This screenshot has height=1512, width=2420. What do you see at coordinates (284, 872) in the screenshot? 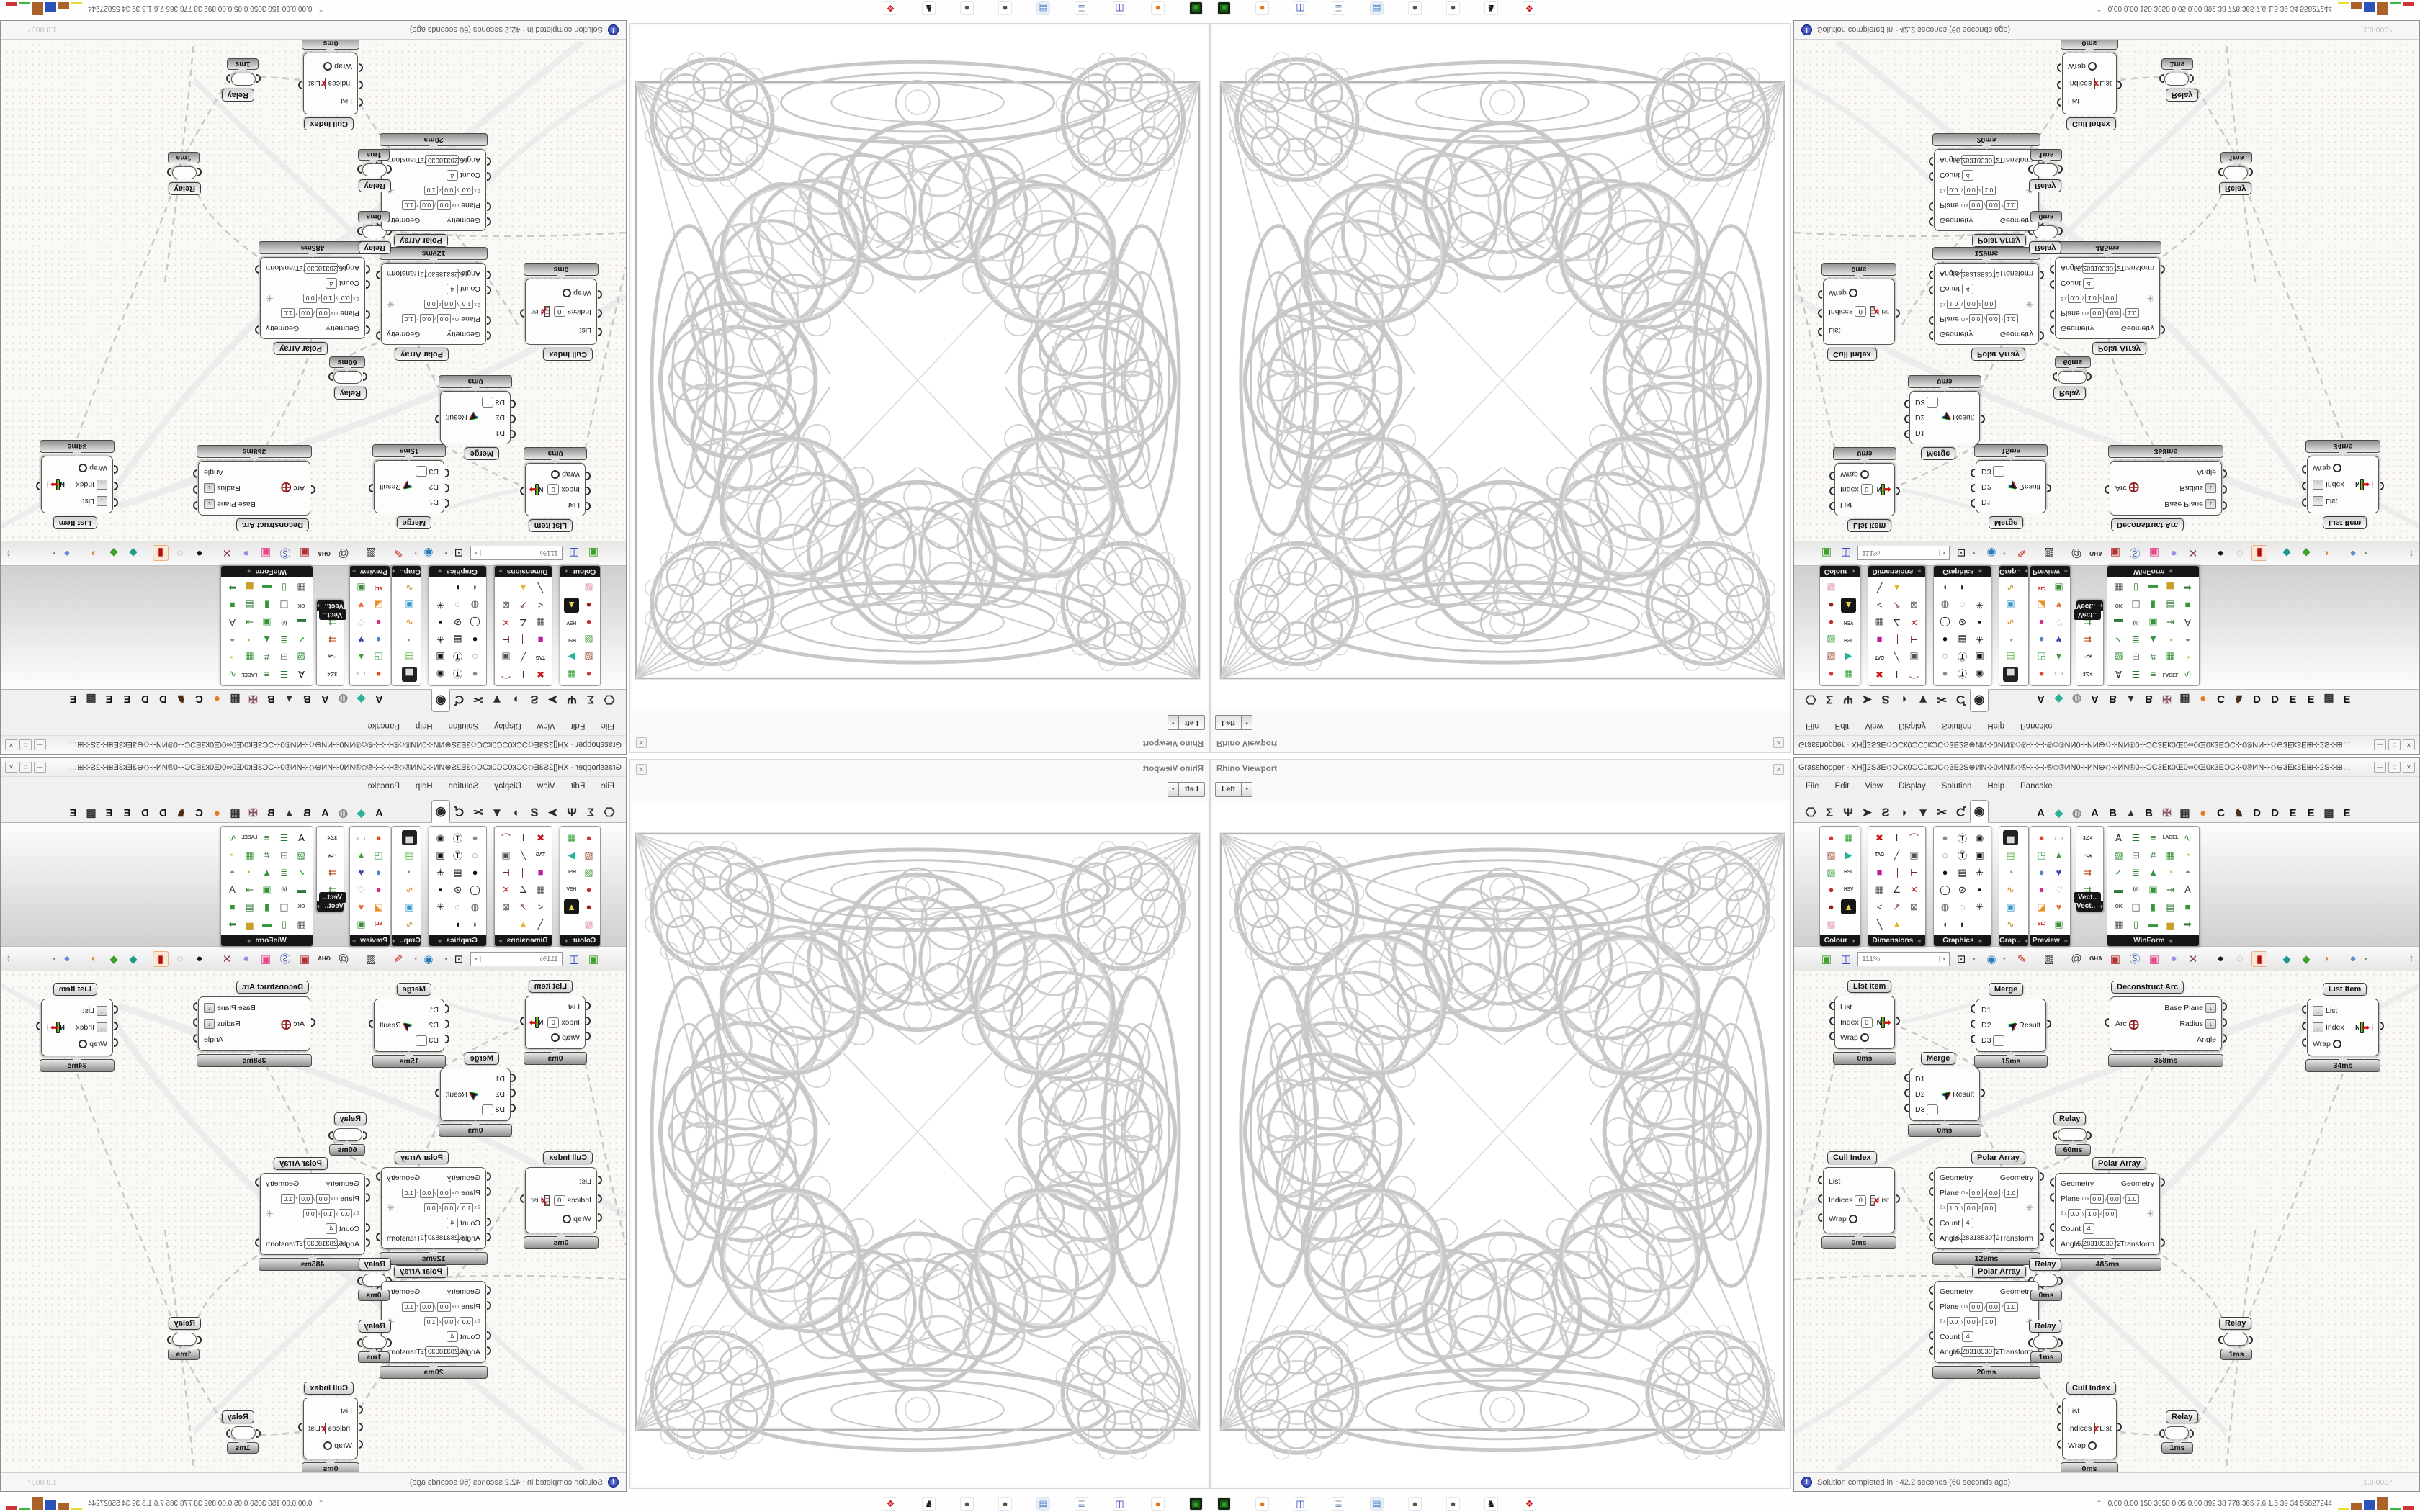
I see `palette-component-icon: ≣` at bounding box center [284, 872].